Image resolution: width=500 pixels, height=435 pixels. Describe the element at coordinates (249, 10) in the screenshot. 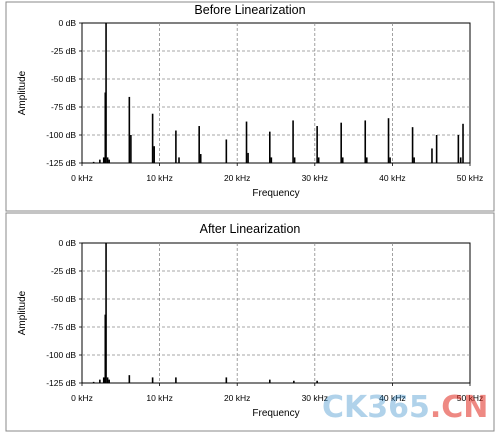

I see `chart-title: Before Linearization` at that location.